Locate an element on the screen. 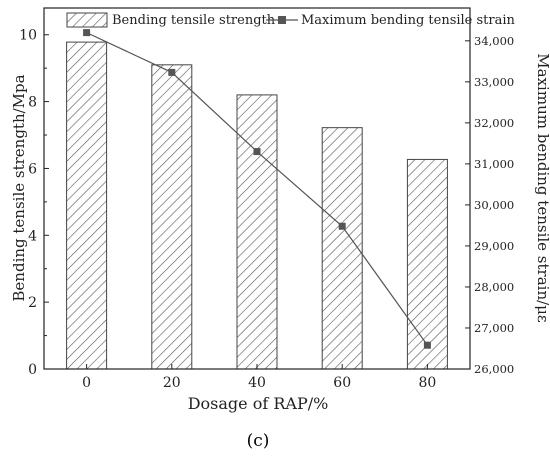 The width and height of the screenshot is (550, 463). legend-bar-label: Bending tensile strength is located at coordinates (194, 20).